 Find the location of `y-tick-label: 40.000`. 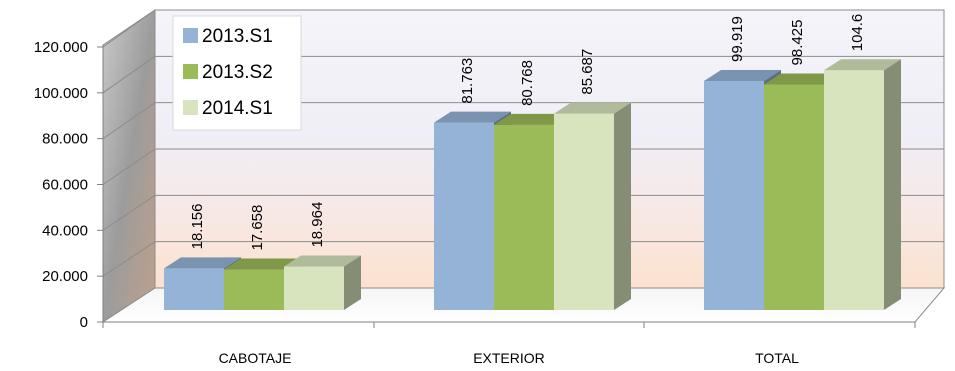

y-tick-label: 40.000 is located at coordinates (65, 230).